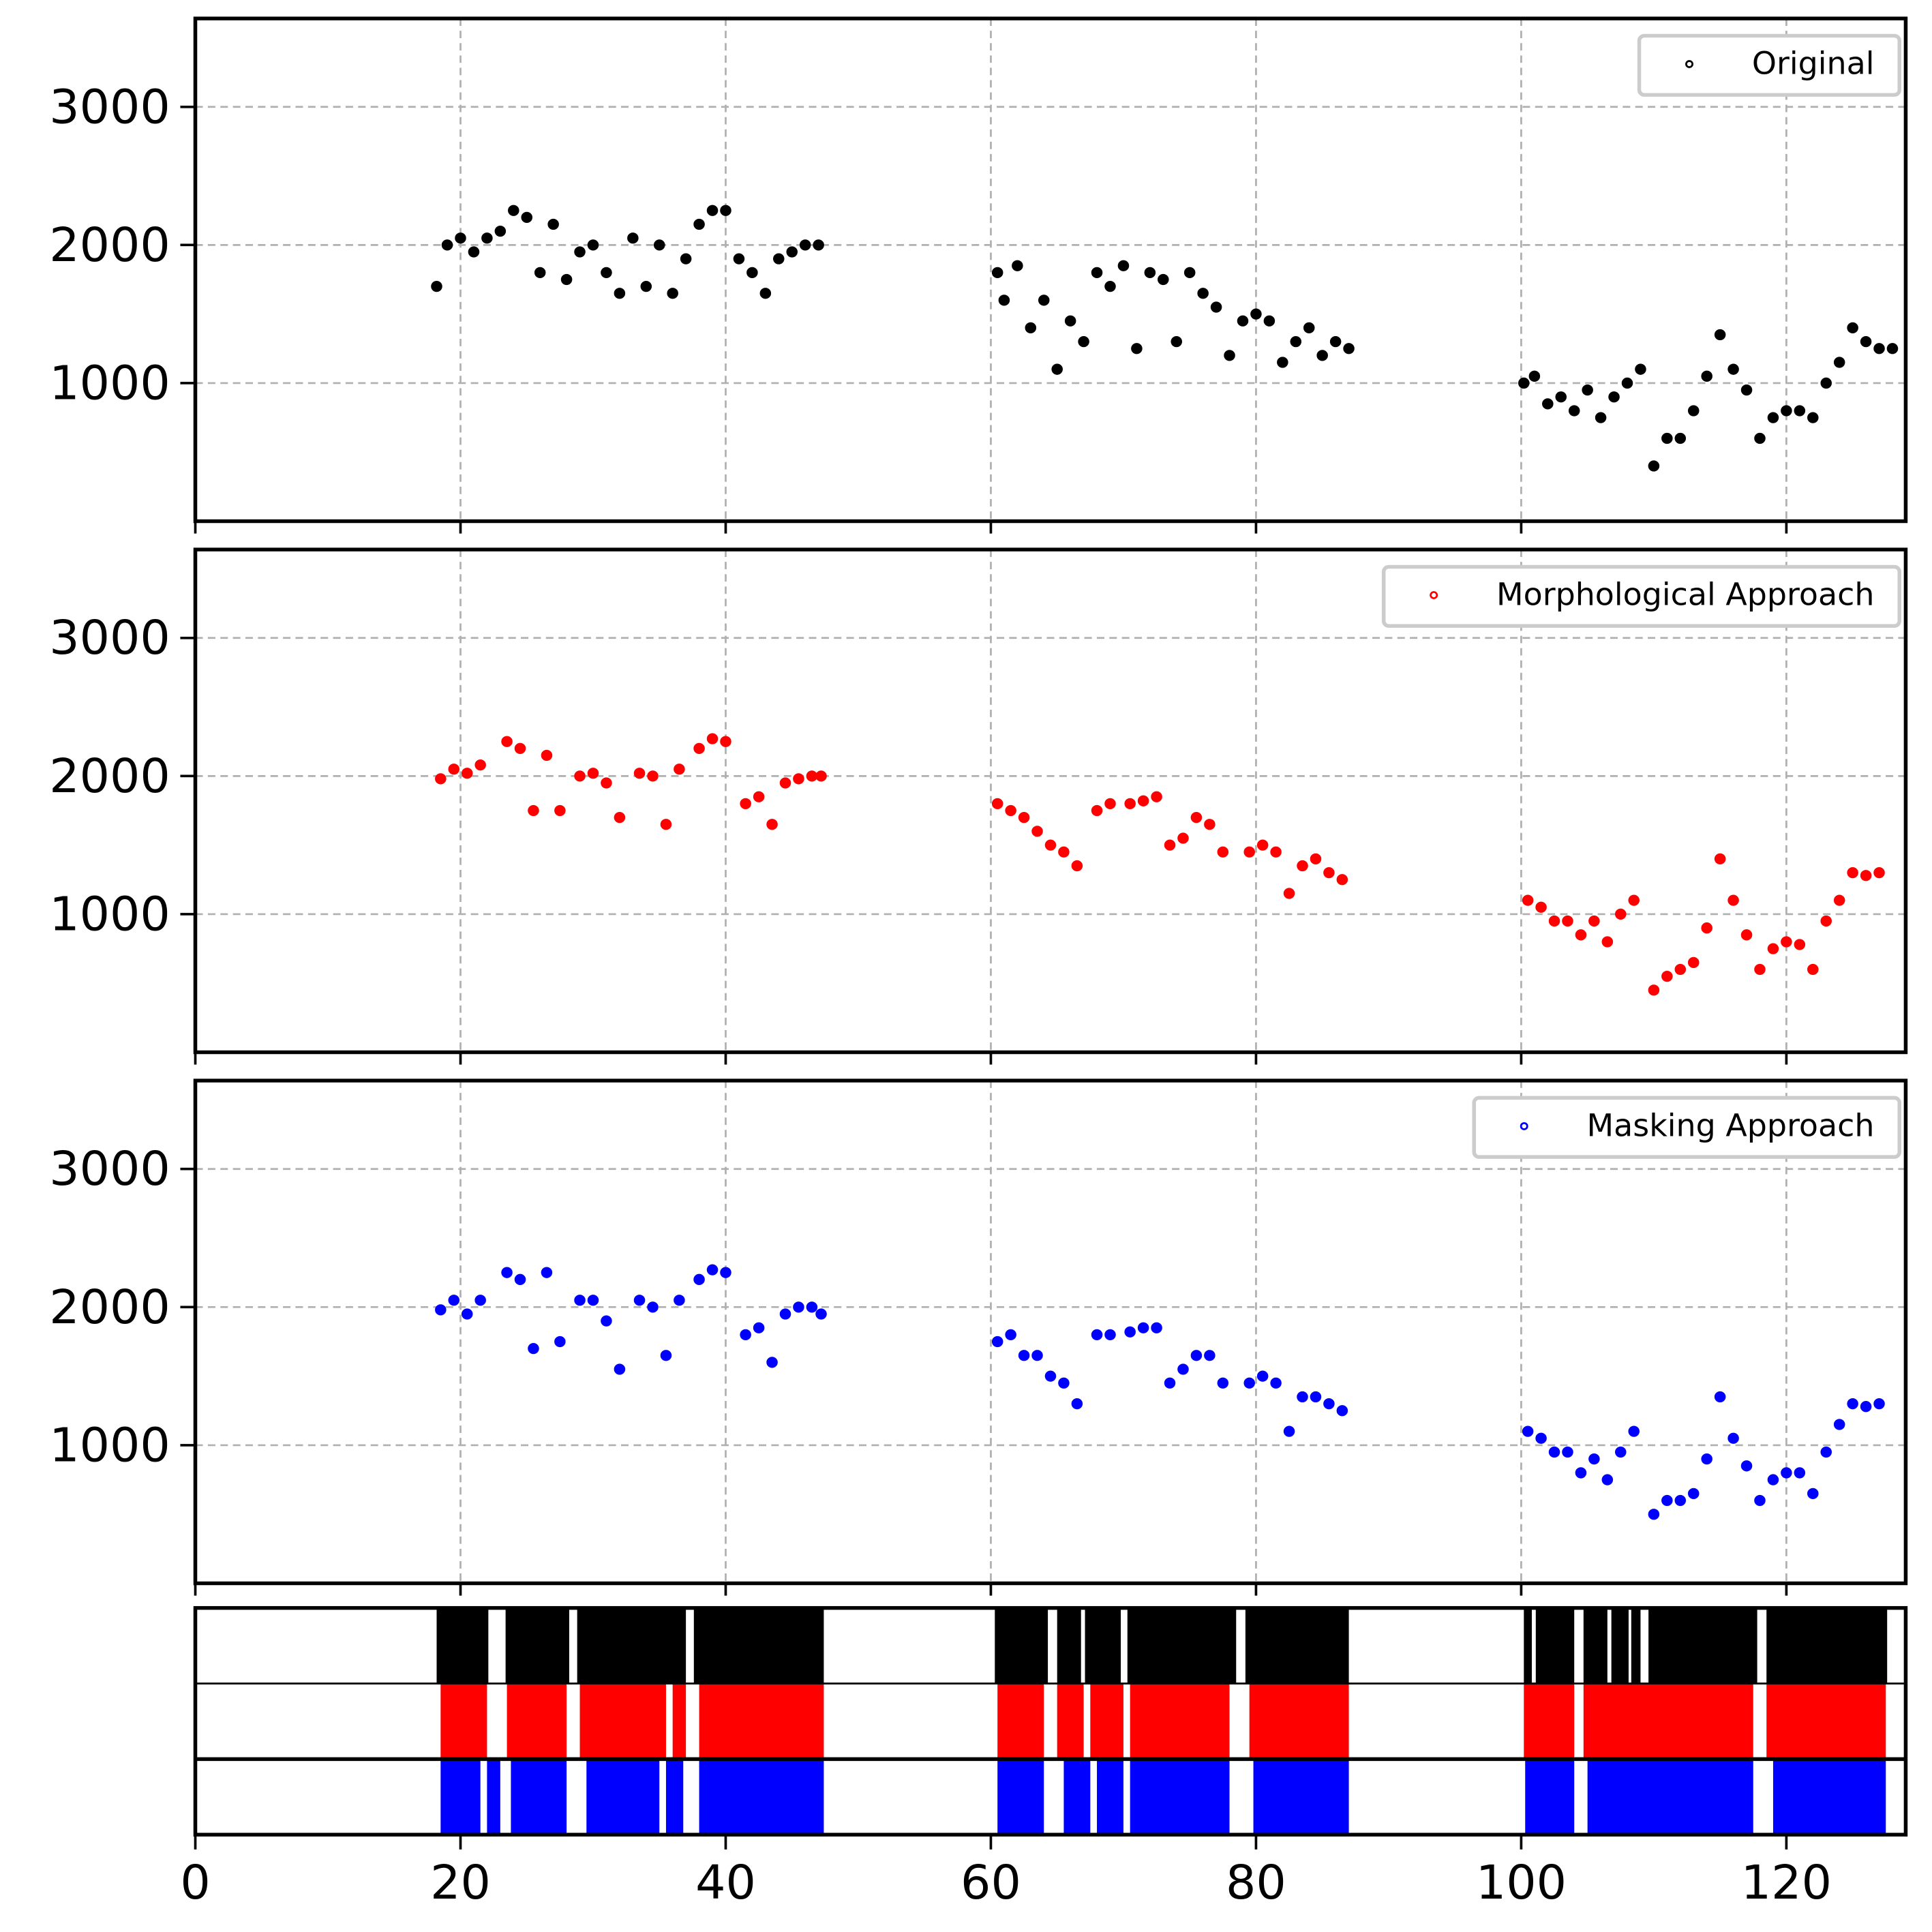 Image resolution: width=1932 pixels, height=1932 pixels. Describe the element at coordinates (110, 1307) in the screenshot. I see `y-tick-label: 2000` at that location.